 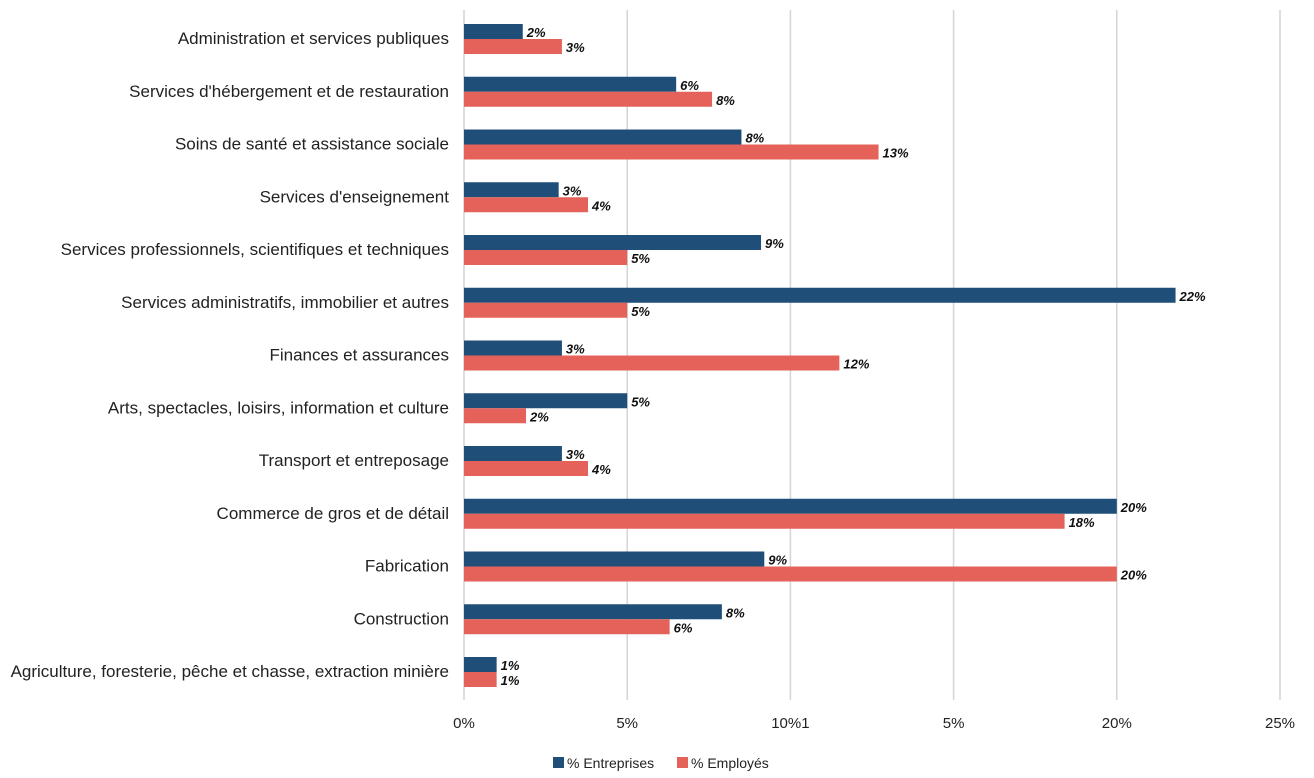 I want to click on x-tick-label: 25%, so click(x=1280, y=723).